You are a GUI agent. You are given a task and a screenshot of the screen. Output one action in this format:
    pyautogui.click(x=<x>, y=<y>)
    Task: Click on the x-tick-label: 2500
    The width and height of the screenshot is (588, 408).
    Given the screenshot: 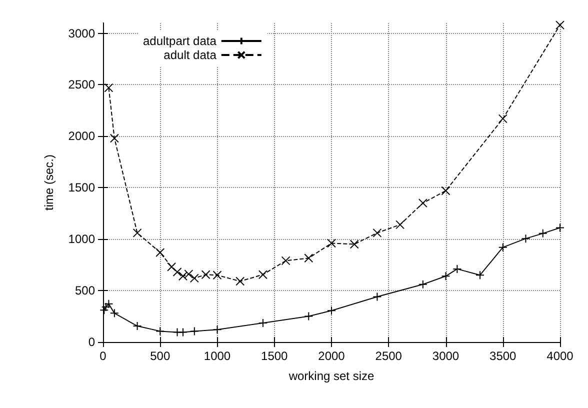 What is the action you would take?
    pyautogui.click(x=388, y=356)
    